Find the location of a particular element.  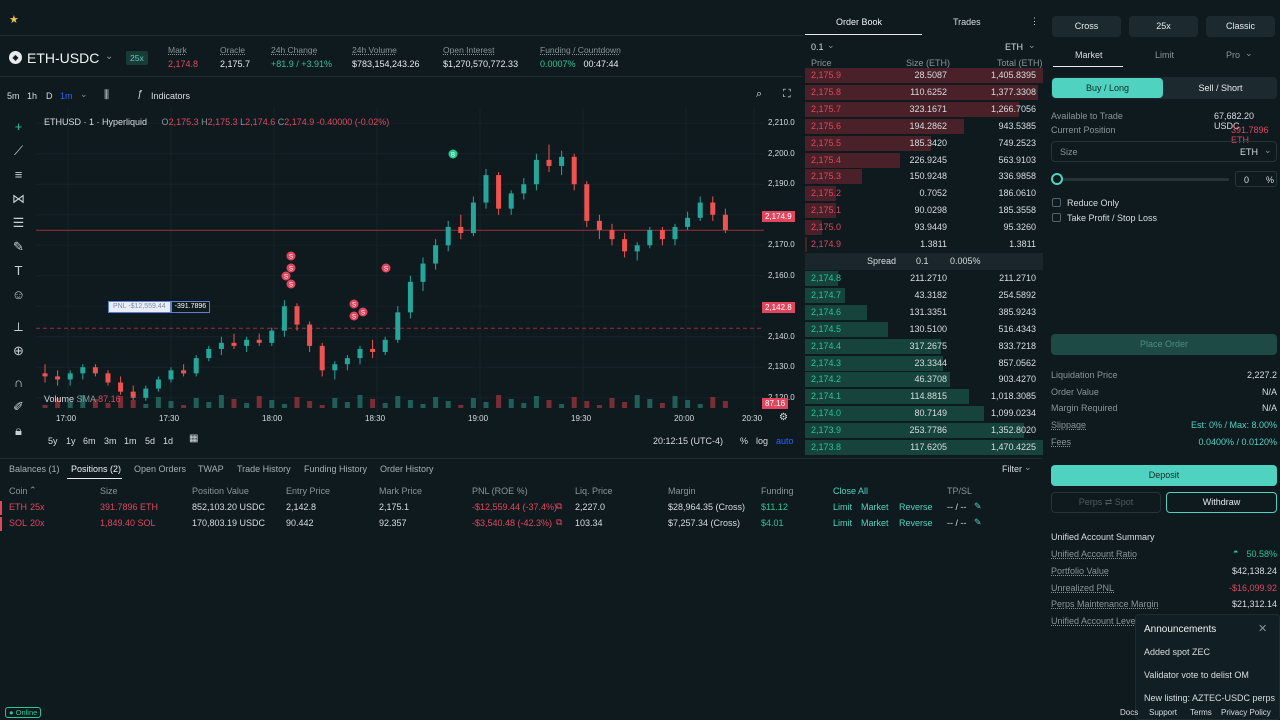

ask-row: 2,175.8 110.6252 1,377.3308 is located at coordinates (924, 92).